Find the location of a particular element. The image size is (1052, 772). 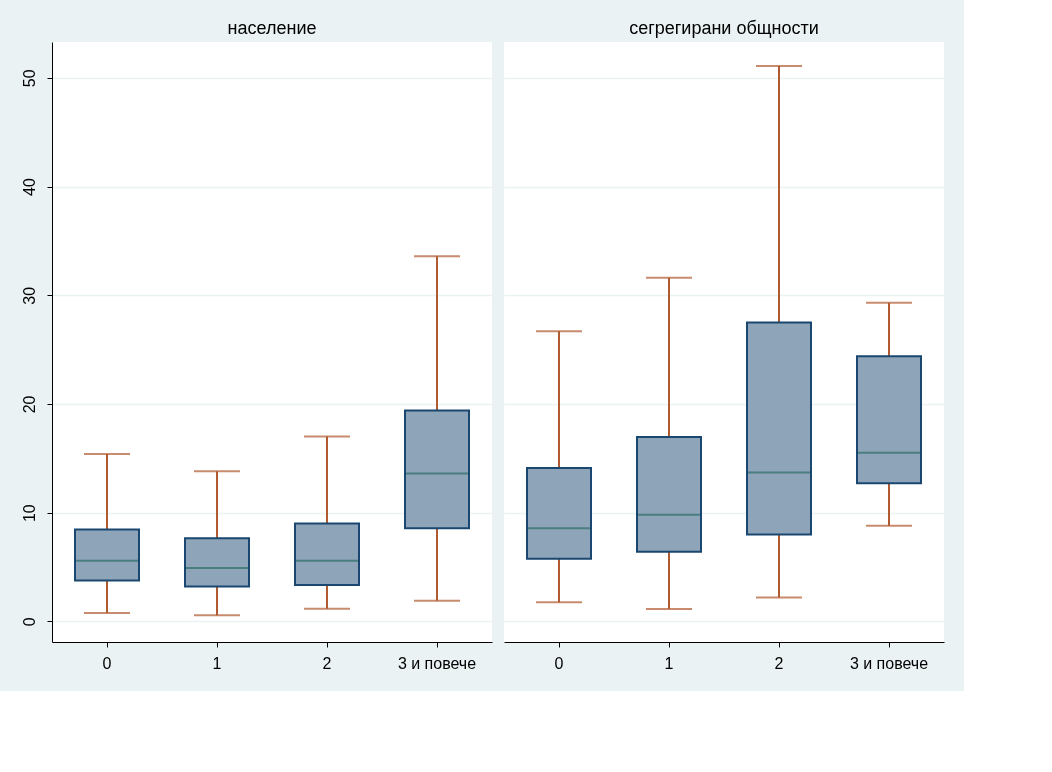

y-tick-label: 50 is located at coordinates (29, 78).